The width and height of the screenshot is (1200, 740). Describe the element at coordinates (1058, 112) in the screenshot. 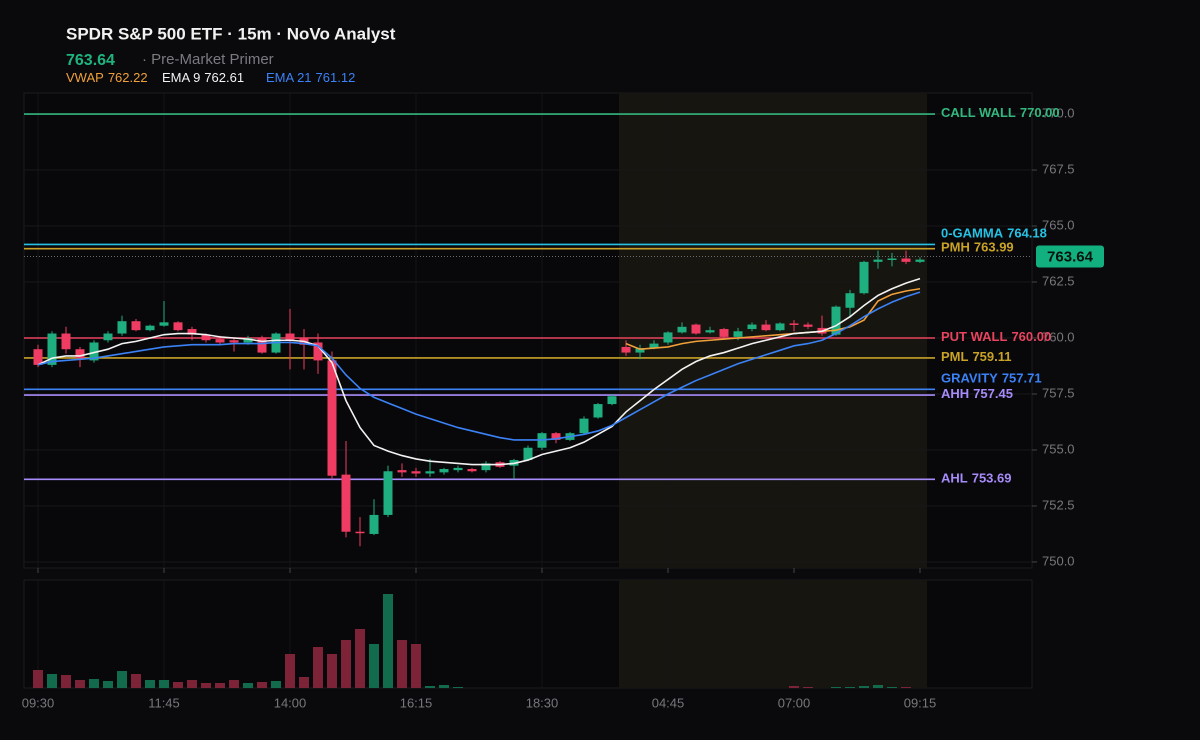

I see `y-tick-label: 770.0` at that location.